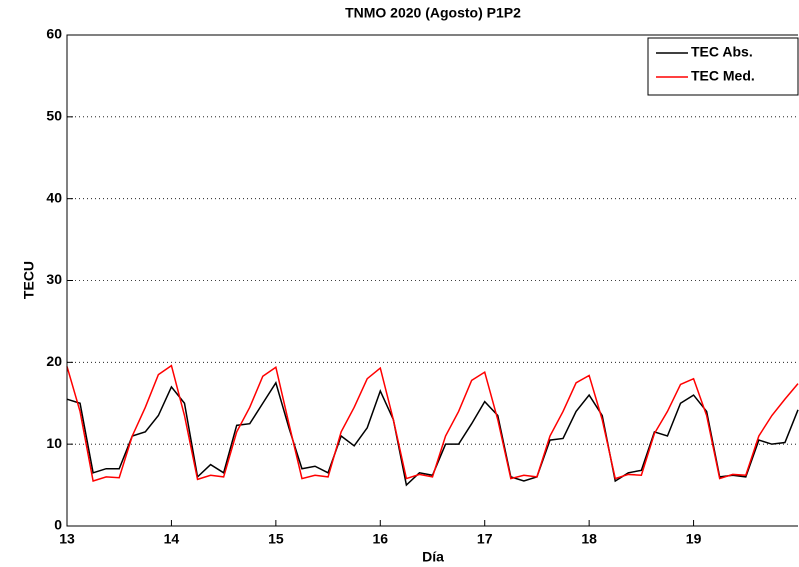  Describe the element at coordinates (694, 539) in the screenshot. I see `x-tick-label: 19` at that location.